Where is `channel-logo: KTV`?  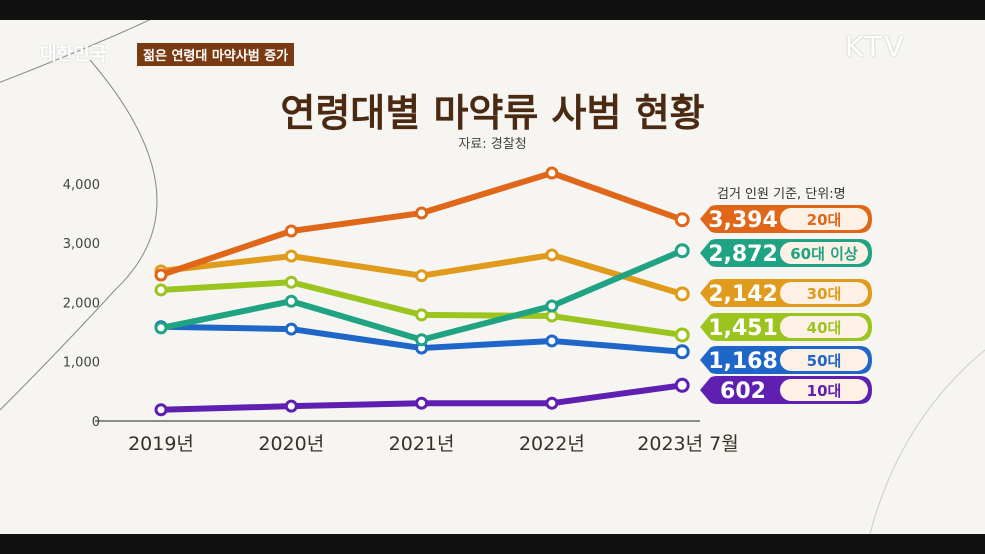
channel-logo: KTV is located at coordinates (876, 46).